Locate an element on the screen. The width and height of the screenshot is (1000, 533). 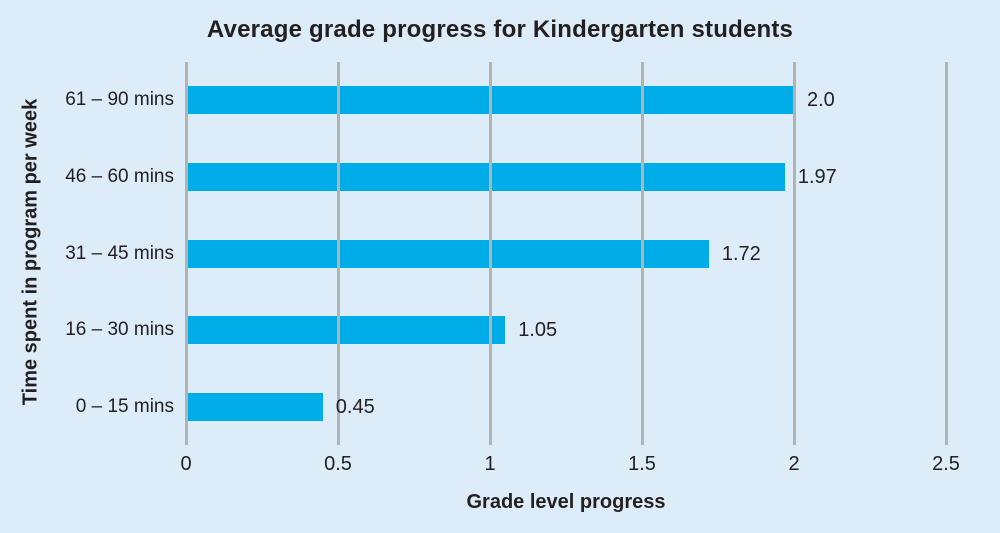
x-tick-label: 2 is located at coordinates (794, 464).